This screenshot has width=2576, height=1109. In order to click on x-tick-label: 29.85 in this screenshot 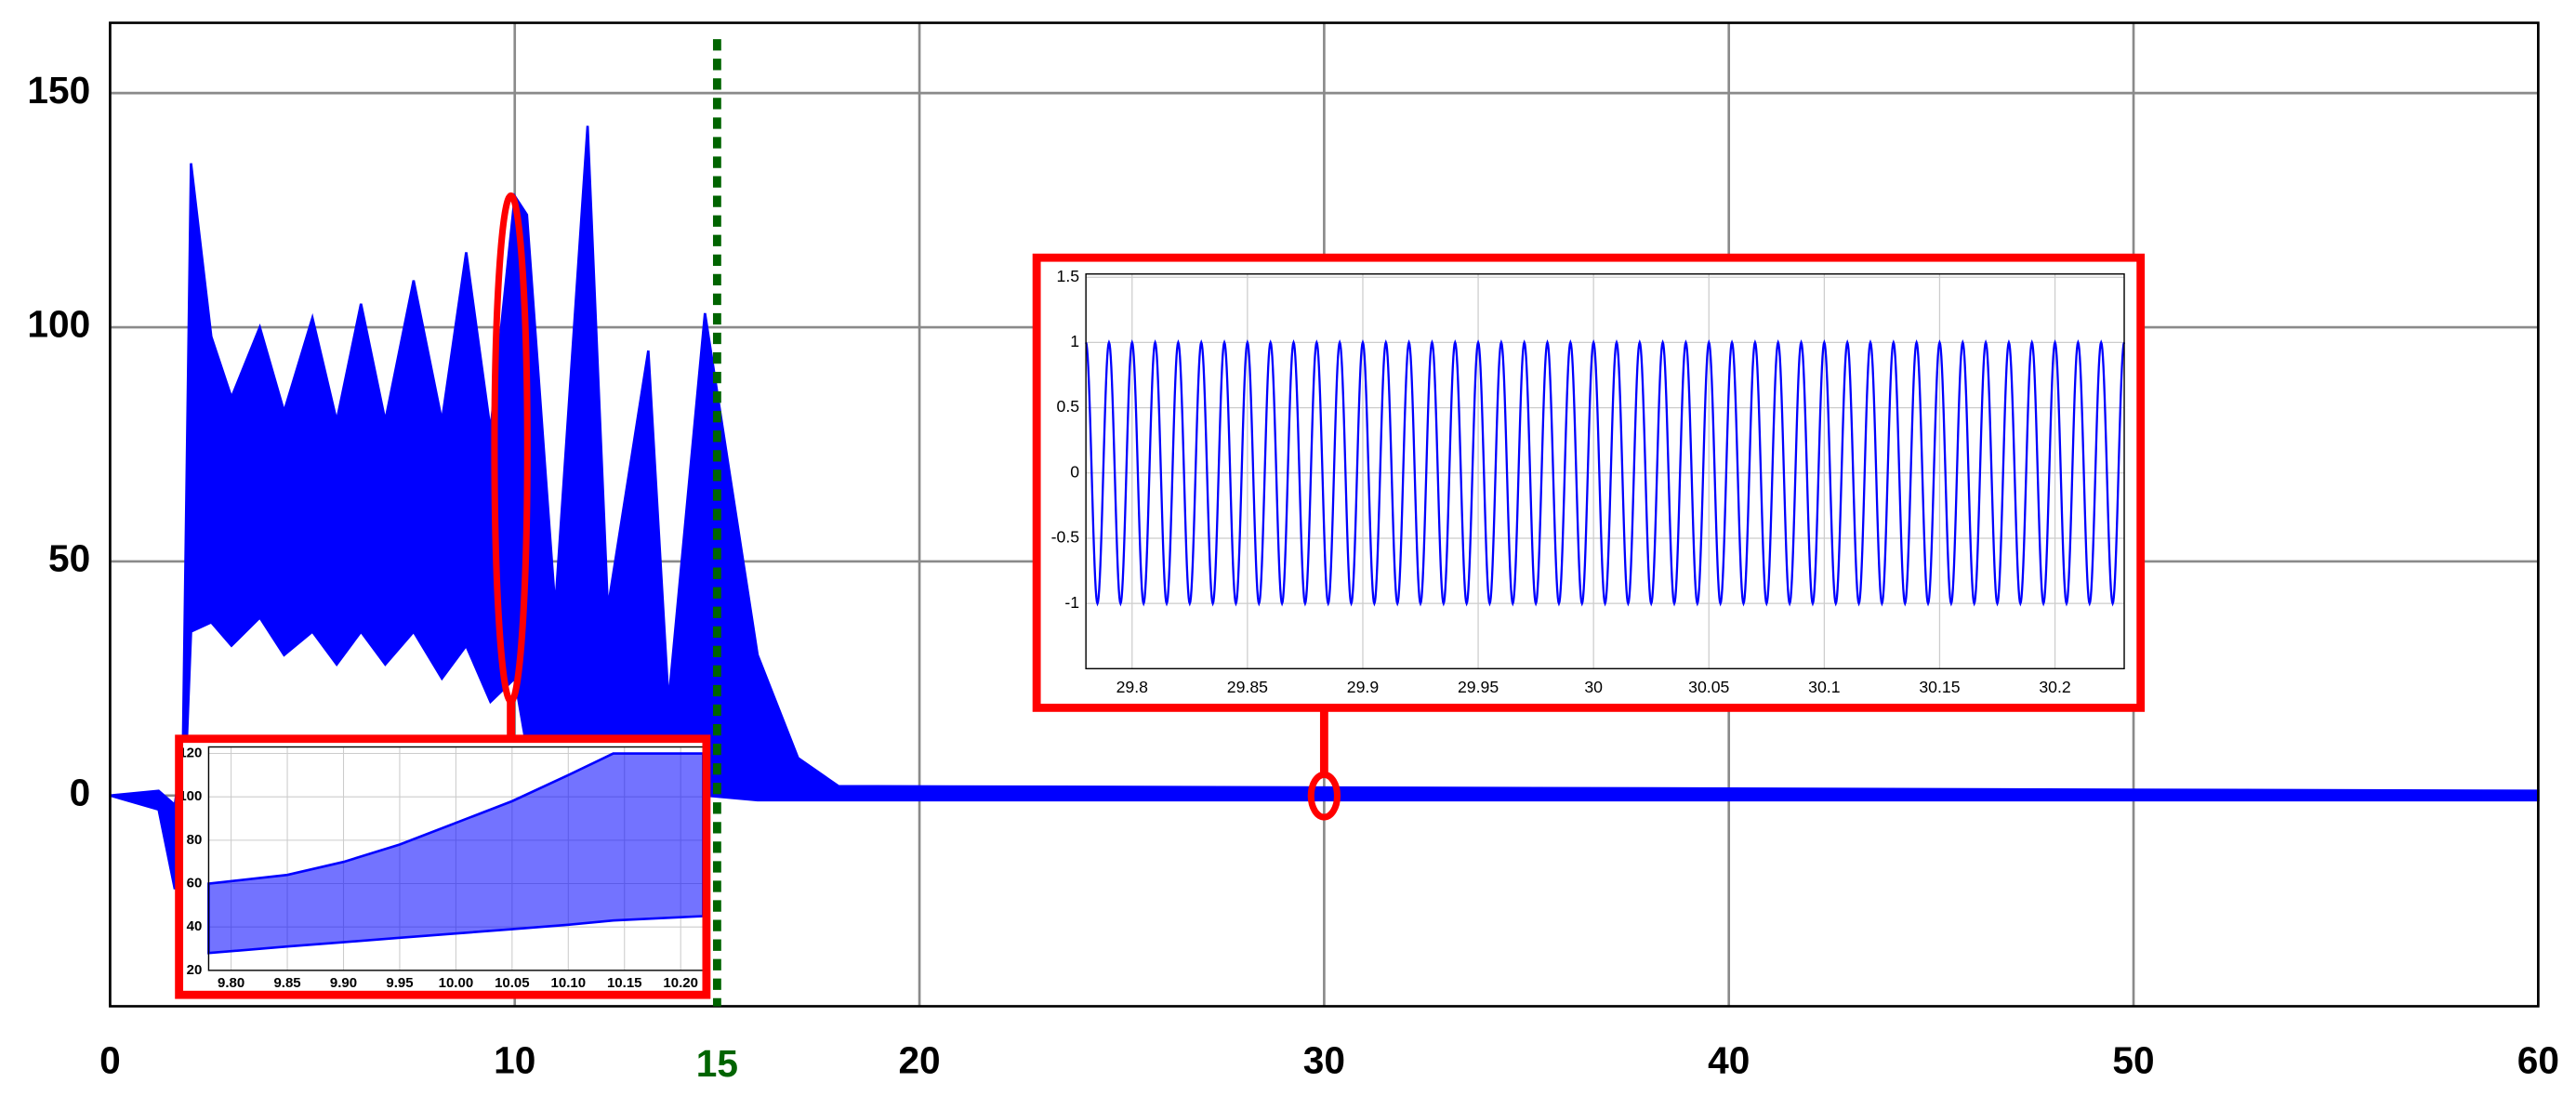, I will do `click(1247, 687)`.